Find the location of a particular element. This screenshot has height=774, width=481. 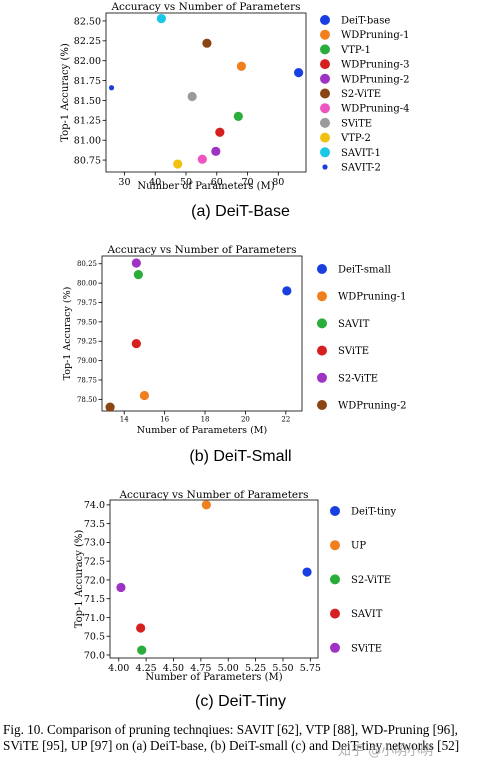

x-tick-label: 4.00 is located at coordinates (118, 668).